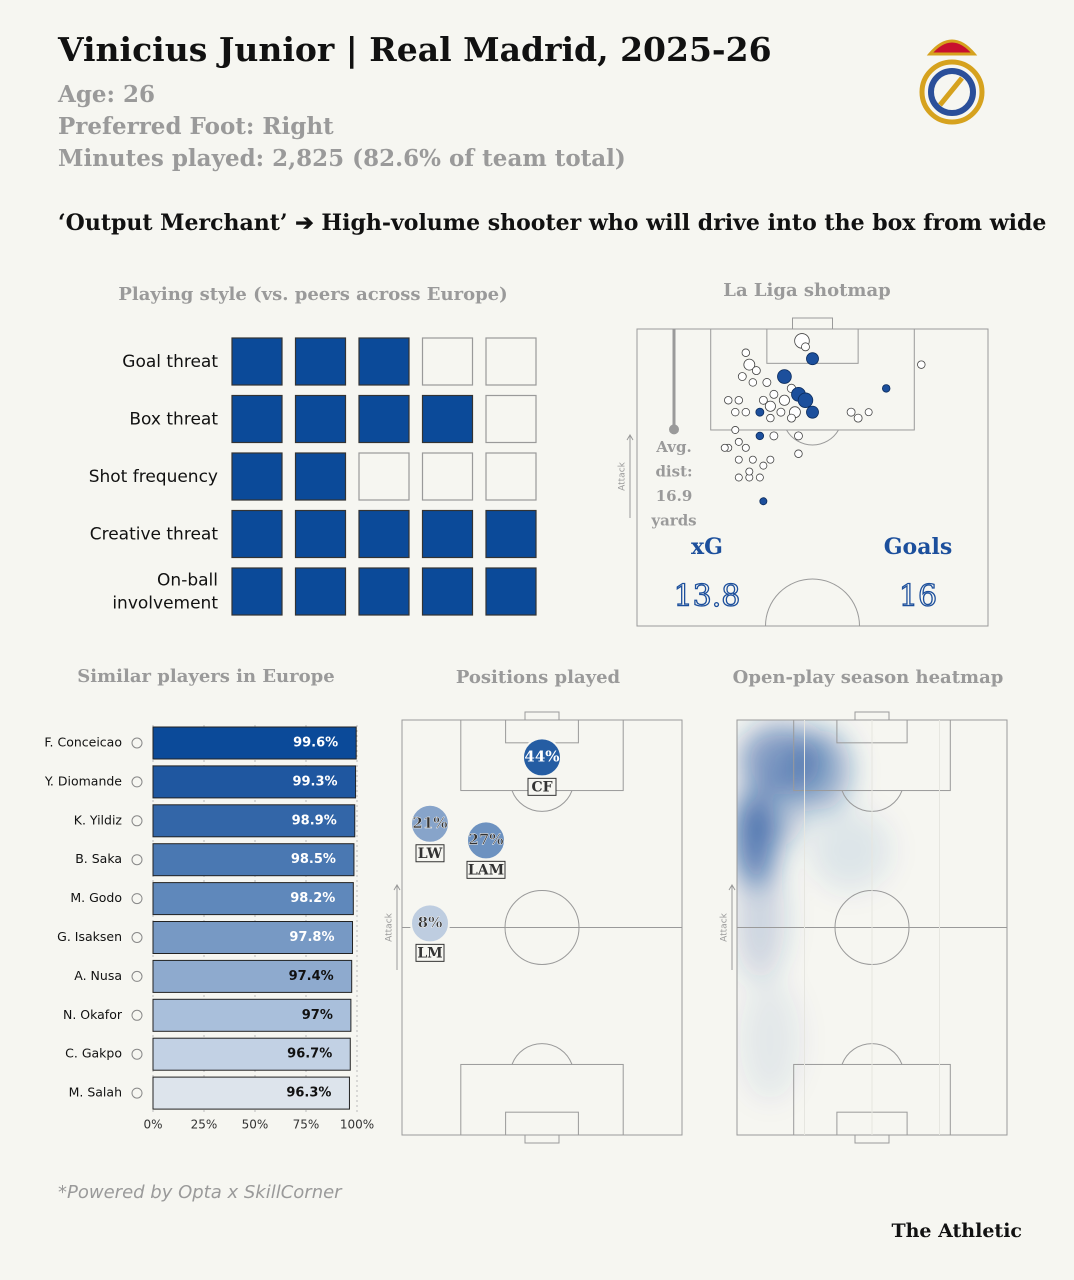  I want to click on foot: Preferred Foot: Right, so click(196, 126).